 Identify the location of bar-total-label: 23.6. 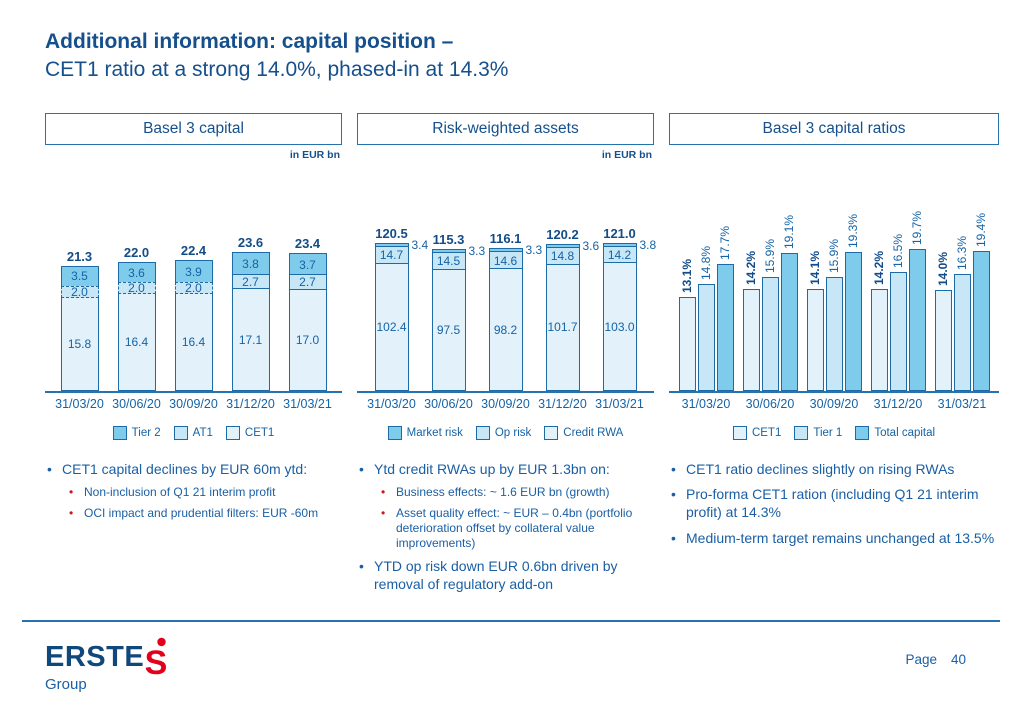
(250, 243).